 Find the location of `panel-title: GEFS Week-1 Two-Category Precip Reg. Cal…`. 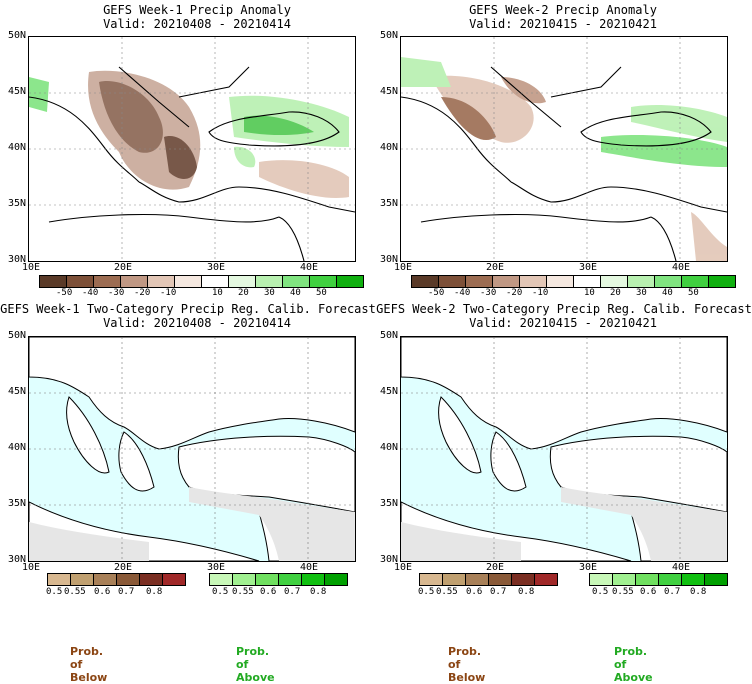

panel-title: GEFS Week-1 Two-Category Precip Reg. Cal… is located at coordinates (188, 309).